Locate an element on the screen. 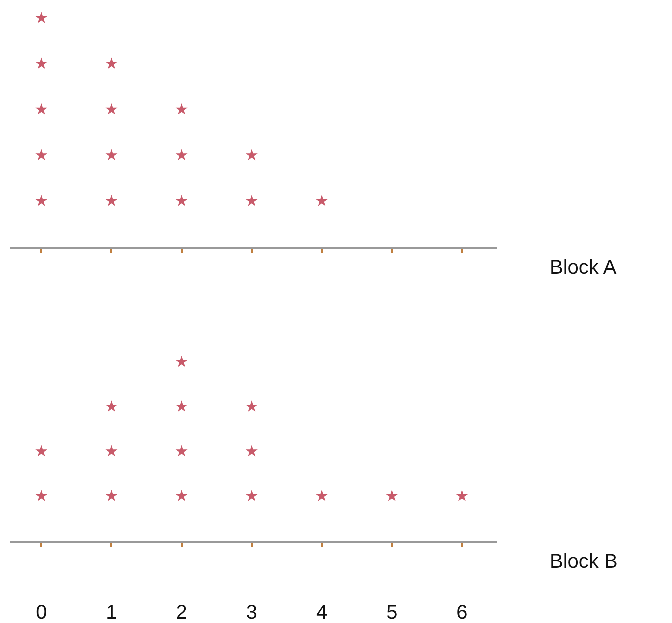 Image resolution: width=672 pixels, height=623 pixels. x-tick-label: 6 is located at coordinates (462, 612).